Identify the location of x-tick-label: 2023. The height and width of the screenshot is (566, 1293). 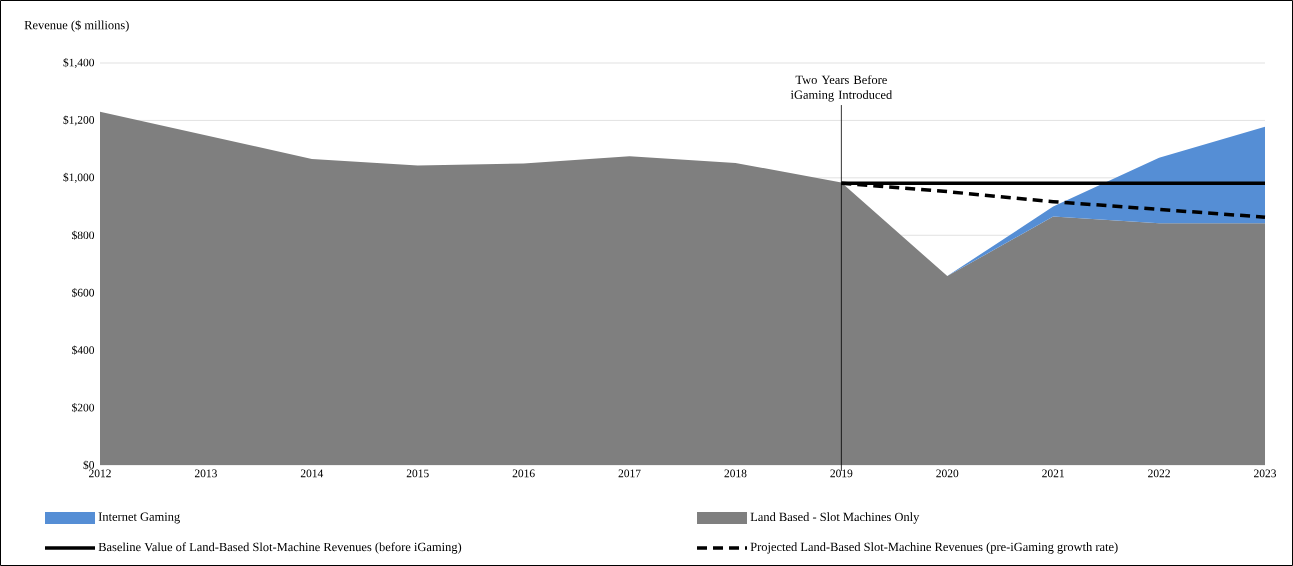
(1265, 473).